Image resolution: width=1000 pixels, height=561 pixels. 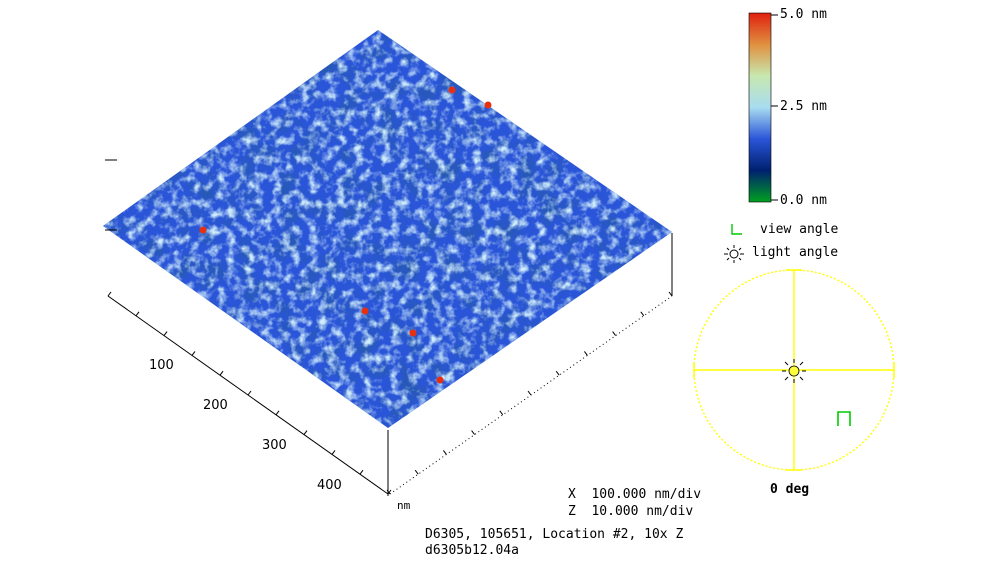 What do you see at coordinates (329, 485) in the screenshot?
I see `axis-tick-label: 400` at bounding box center [329, 485].